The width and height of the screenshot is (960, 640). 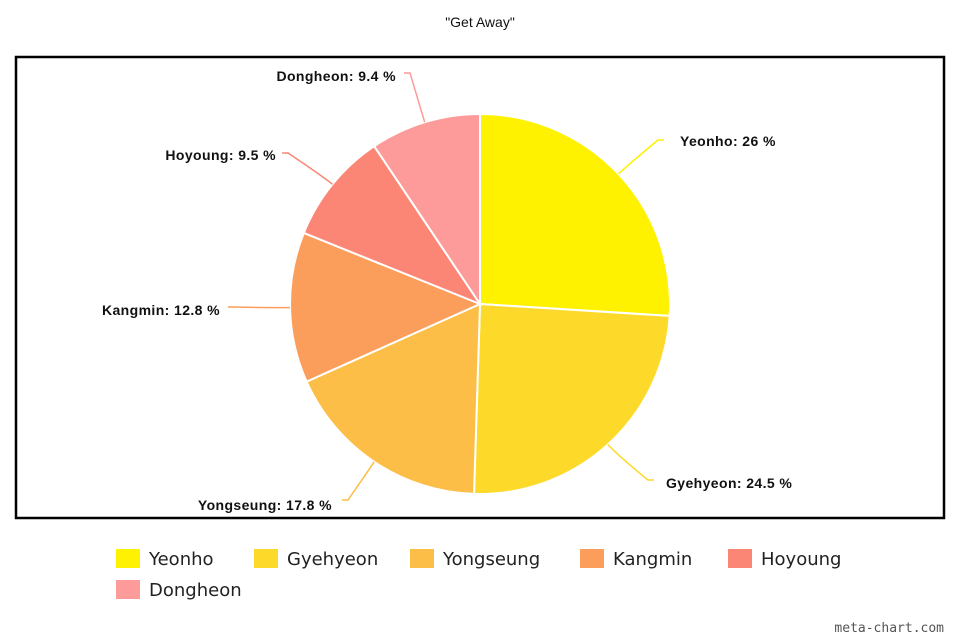 What do you see at coordinates (415, 97) in the screenshot?
I see `connector-dongheon` at bounding box center [415, 97].